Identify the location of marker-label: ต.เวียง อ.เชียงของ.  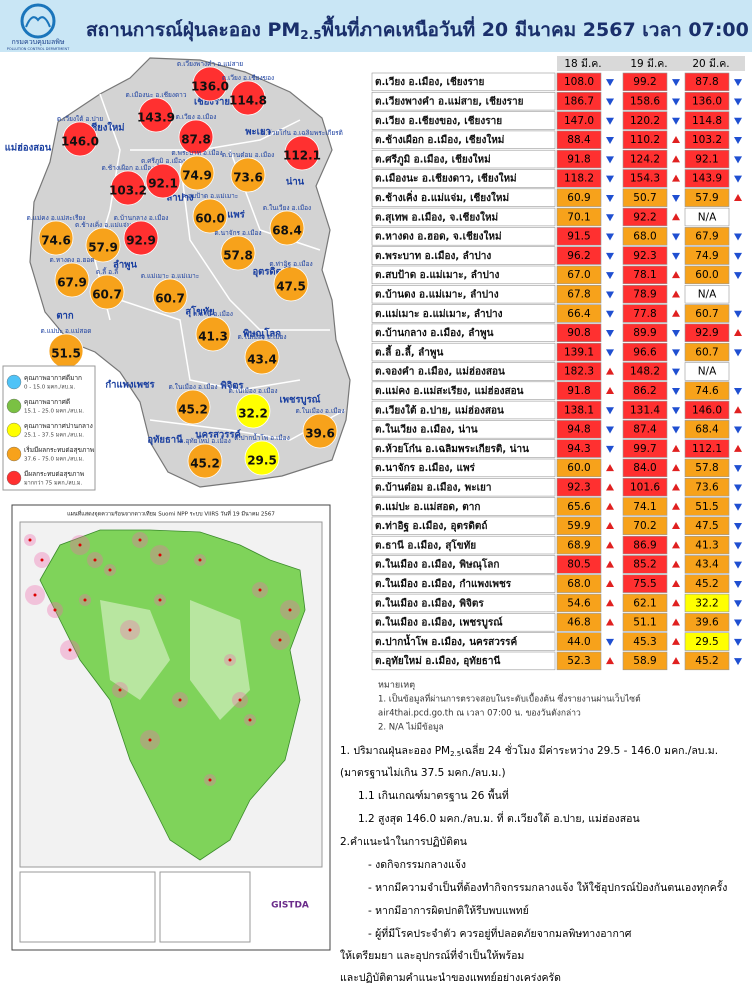
(248, 78).